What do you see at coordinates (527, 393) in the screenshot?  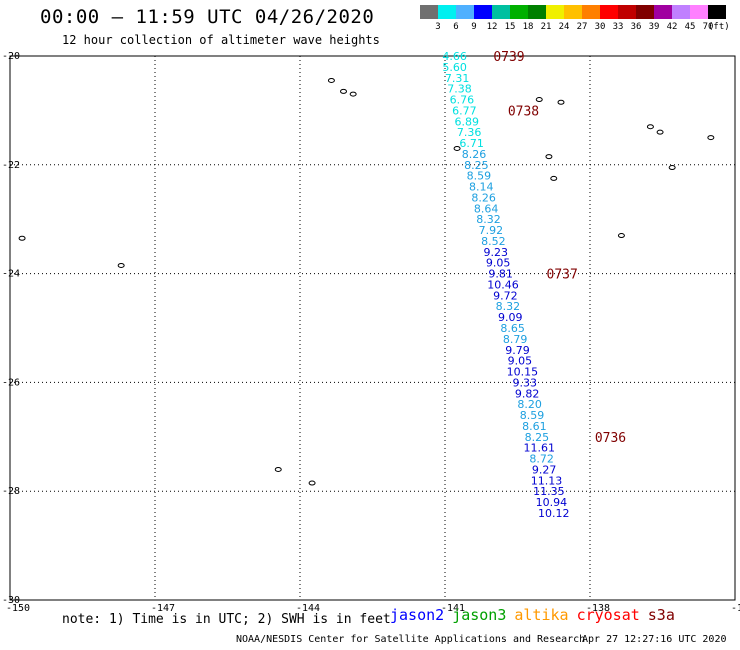 I see `swh-value-label: 9.82` at bounding box center [527, 393].